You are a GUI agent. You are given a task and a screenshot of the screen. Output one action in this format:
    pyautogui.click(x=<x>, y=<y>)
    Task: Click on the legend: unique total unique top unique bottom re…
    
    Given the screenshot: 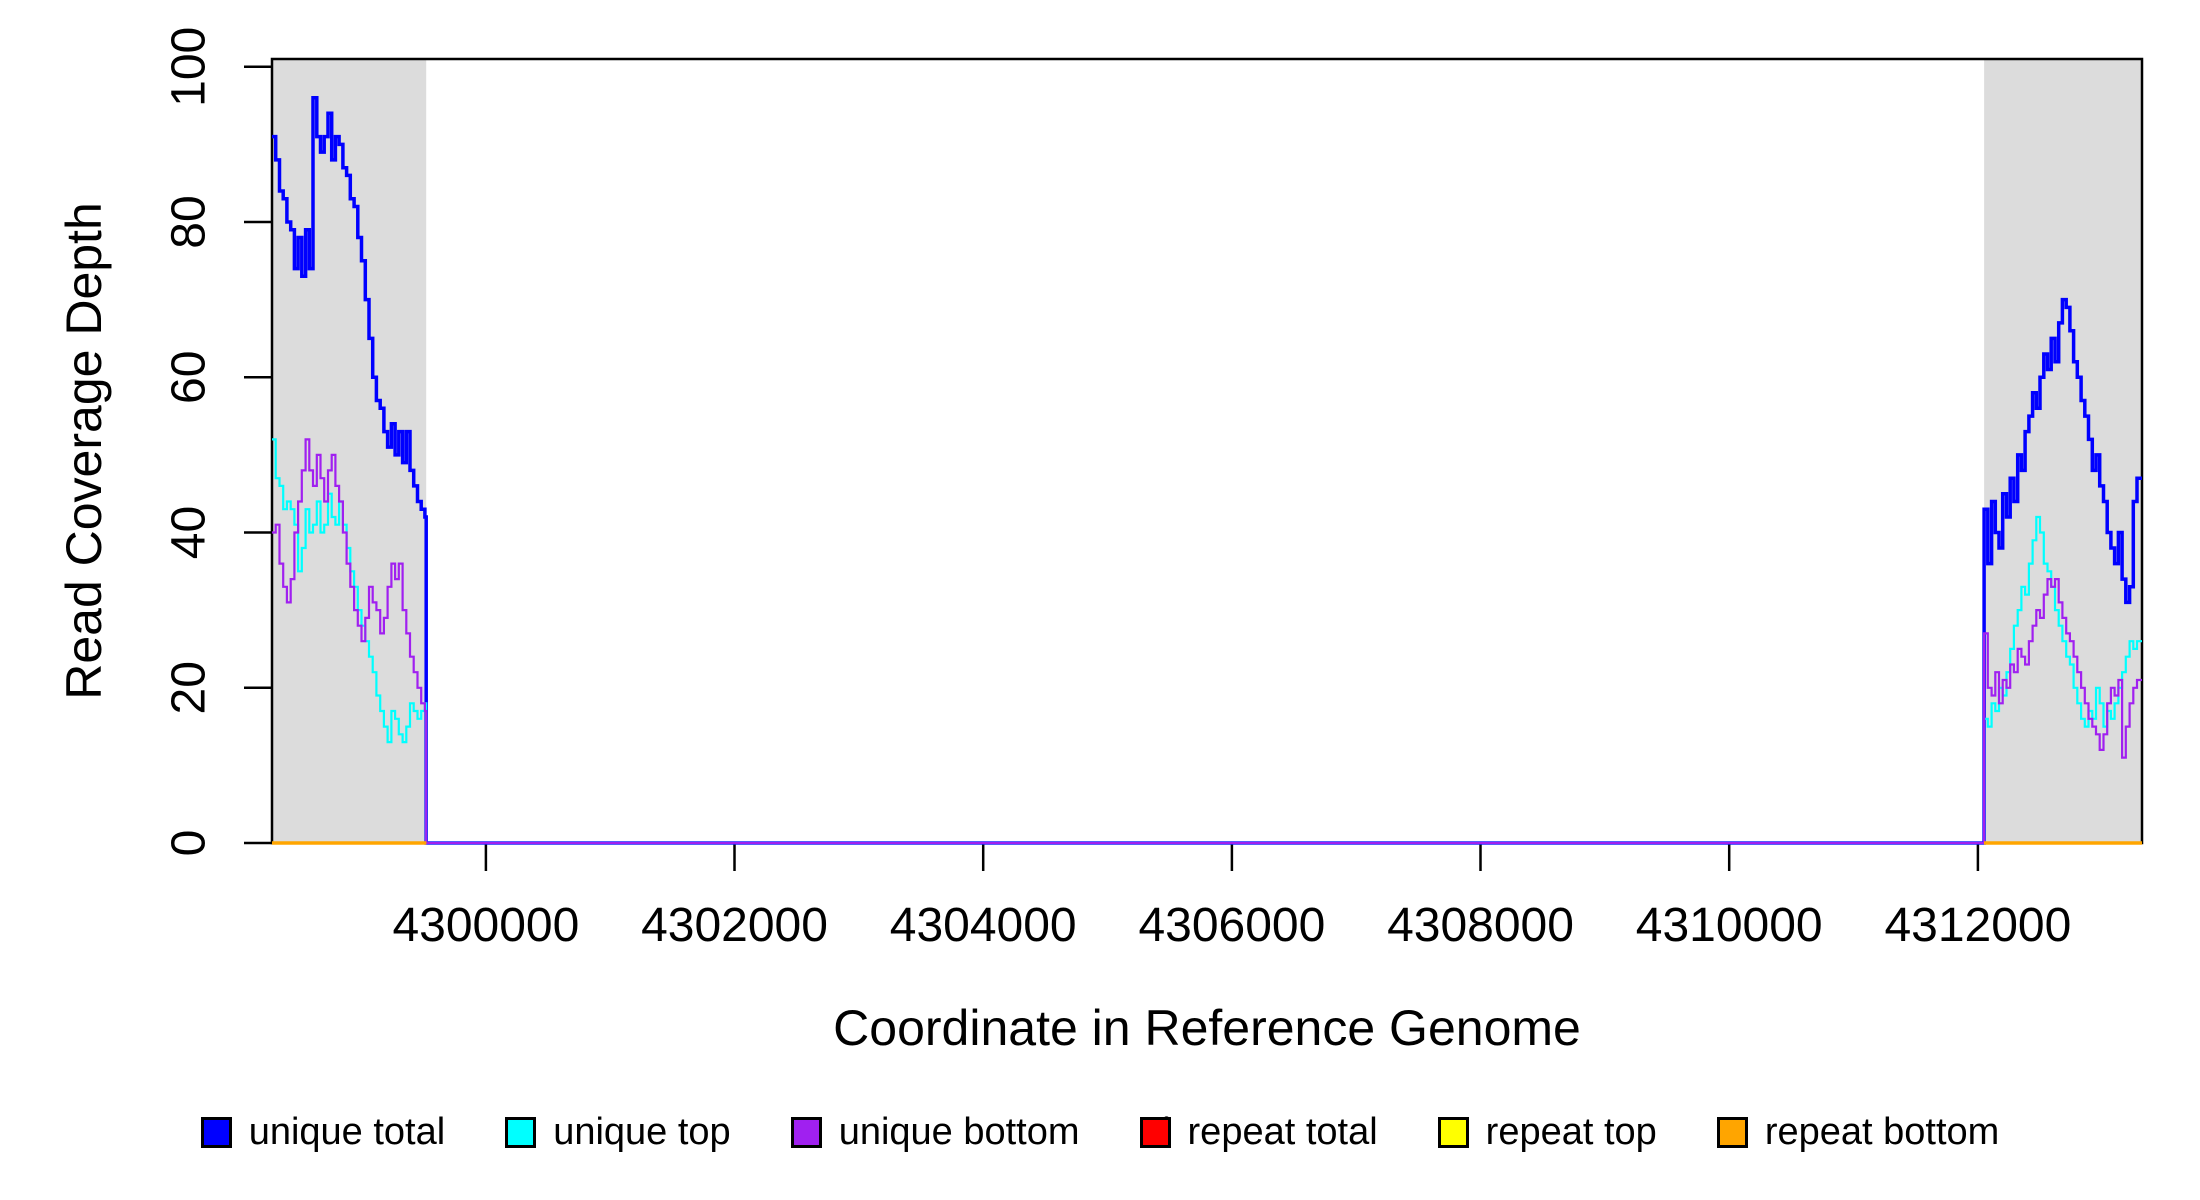 What is the action you would take?
    pyautogui.click(x=1100, y=1132)
    